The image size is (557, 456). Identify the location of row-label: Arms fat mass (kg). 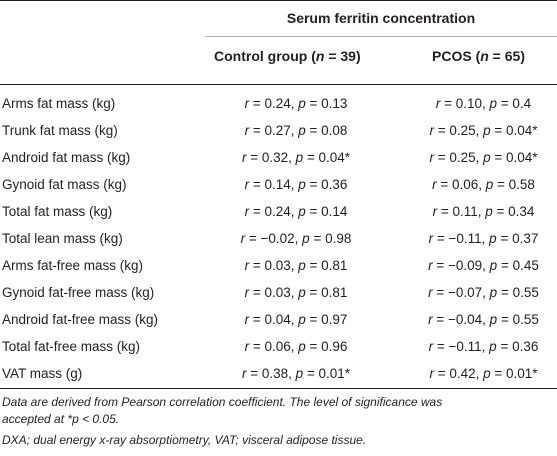
(59, 103).